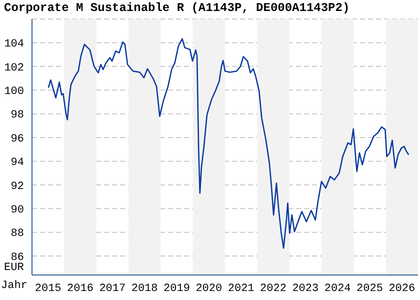  Describe the element at coordinates (112, 288) in the screenshot. I see `x-tick-label: 2017` at that location.